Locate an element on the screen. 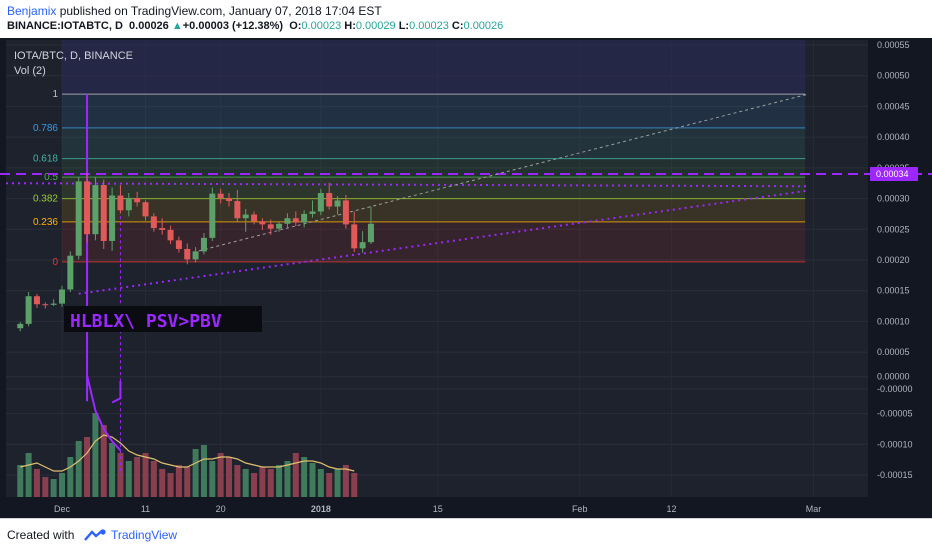  x-tick-label: Feb is located at coordinates (580, 509).